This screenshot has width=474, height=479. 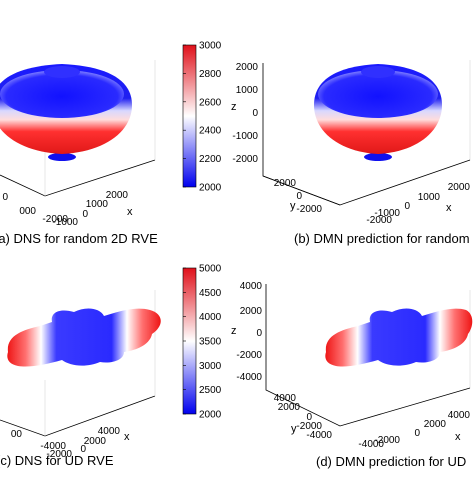 I want to click on panel-d-x-tick: 4000, so click(x=459, y=415).